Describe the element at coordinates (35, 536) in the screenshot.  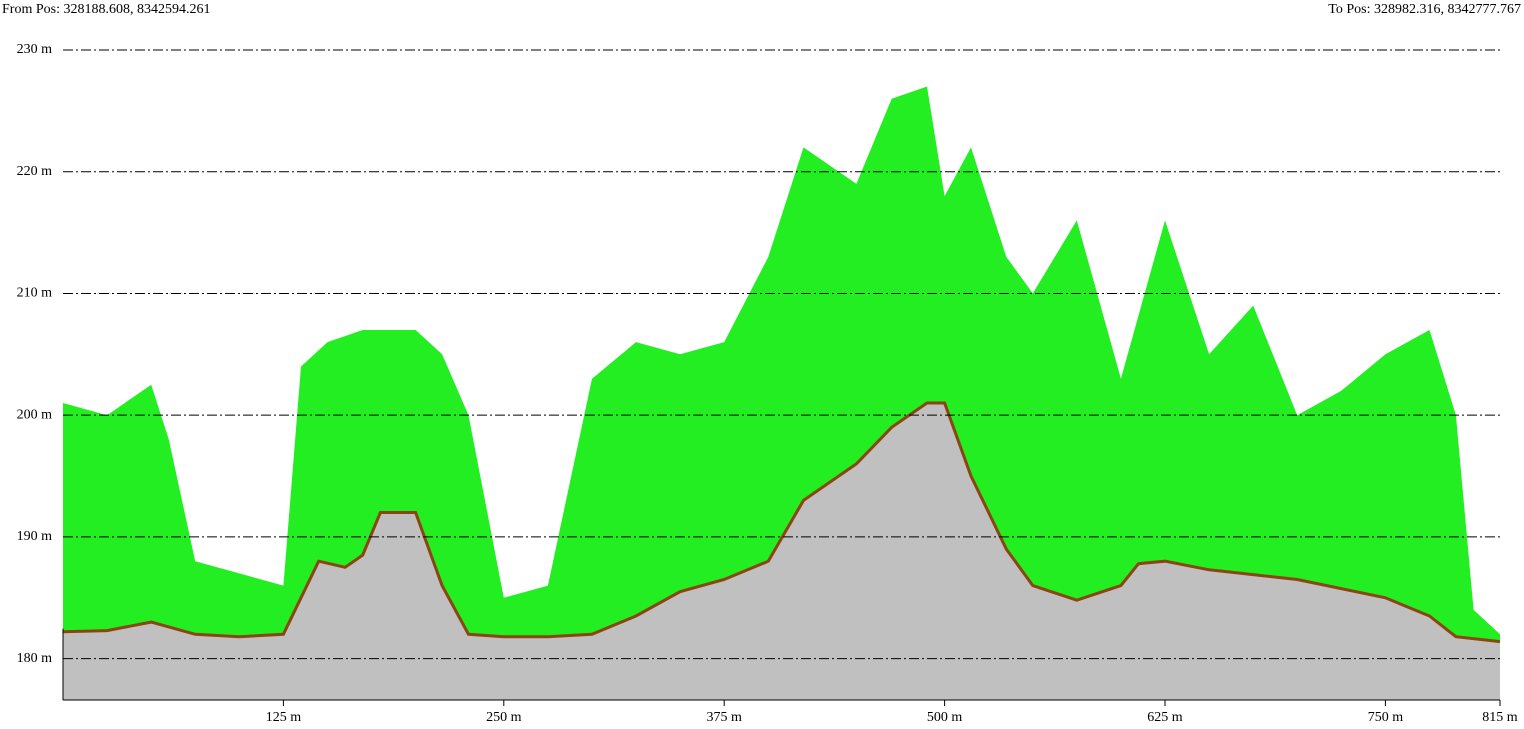
I see `y-tick-label: 190 m` at that location.